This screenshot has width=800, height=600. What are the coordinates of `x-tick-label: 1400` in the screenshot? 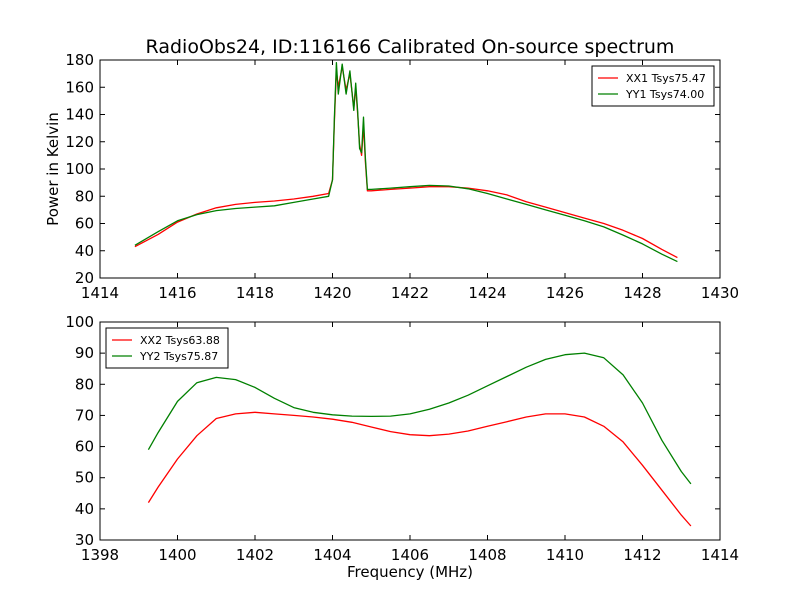 It's located at (177, 555).